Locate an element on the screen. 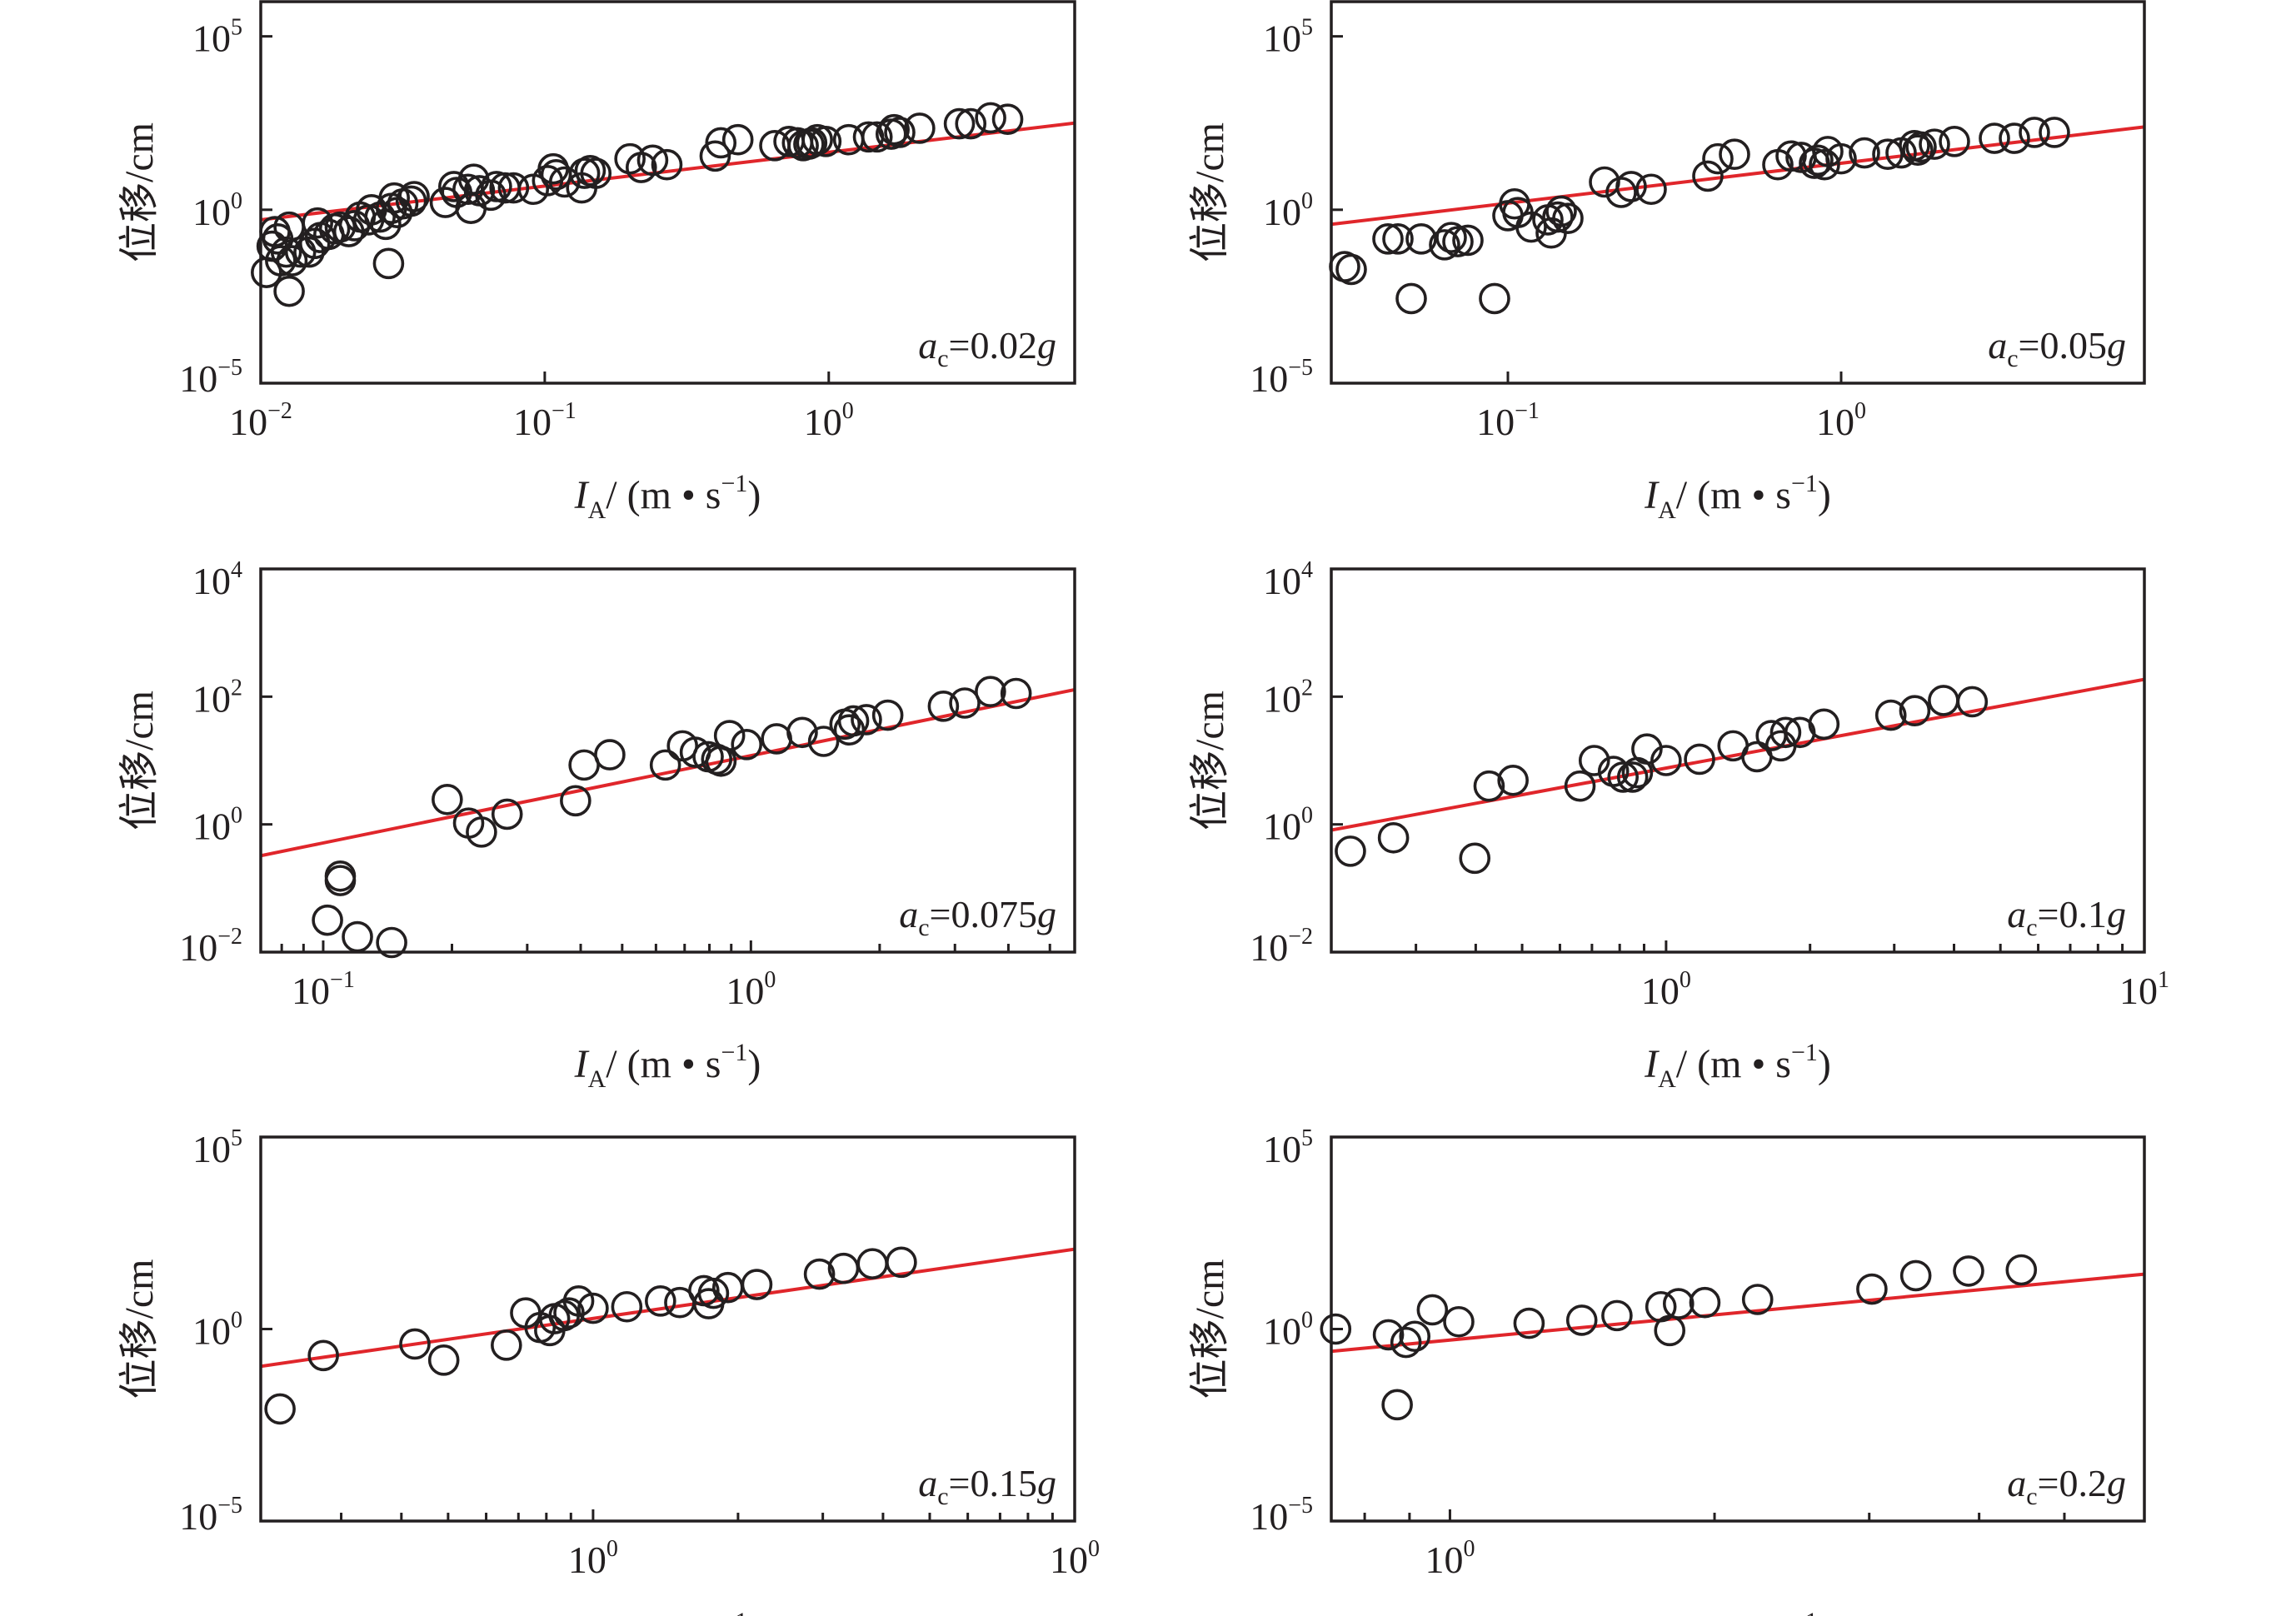 Image resolution: width=2296 pixels, height=1616 pixels. y-tick-label: 10² is located at coordinates (217, 697).